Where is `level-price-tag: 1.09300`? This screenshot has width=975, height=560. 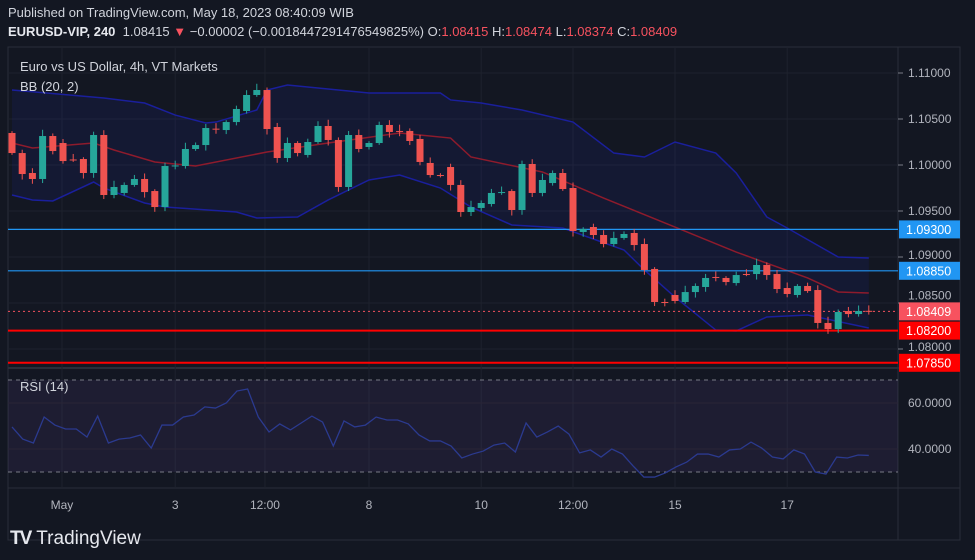 level-price-tag: 1.09300 is located at coordinates (928, 230).